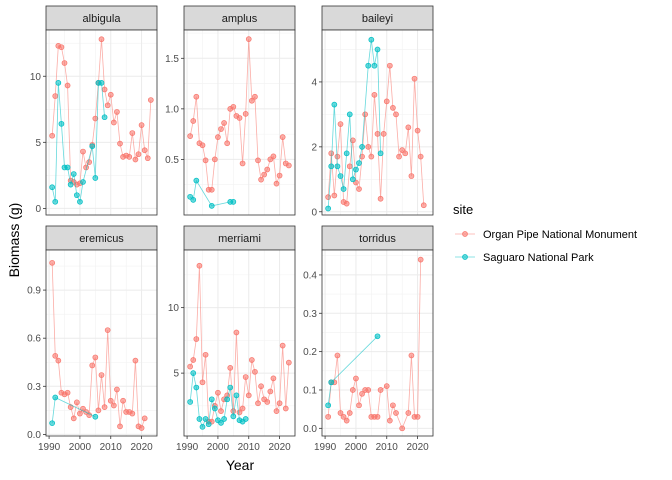 The image size is (672, 480). Describe the element at coordinates (325, 447) in the screenshot. I see `x-tick-label: 1990` at that location.